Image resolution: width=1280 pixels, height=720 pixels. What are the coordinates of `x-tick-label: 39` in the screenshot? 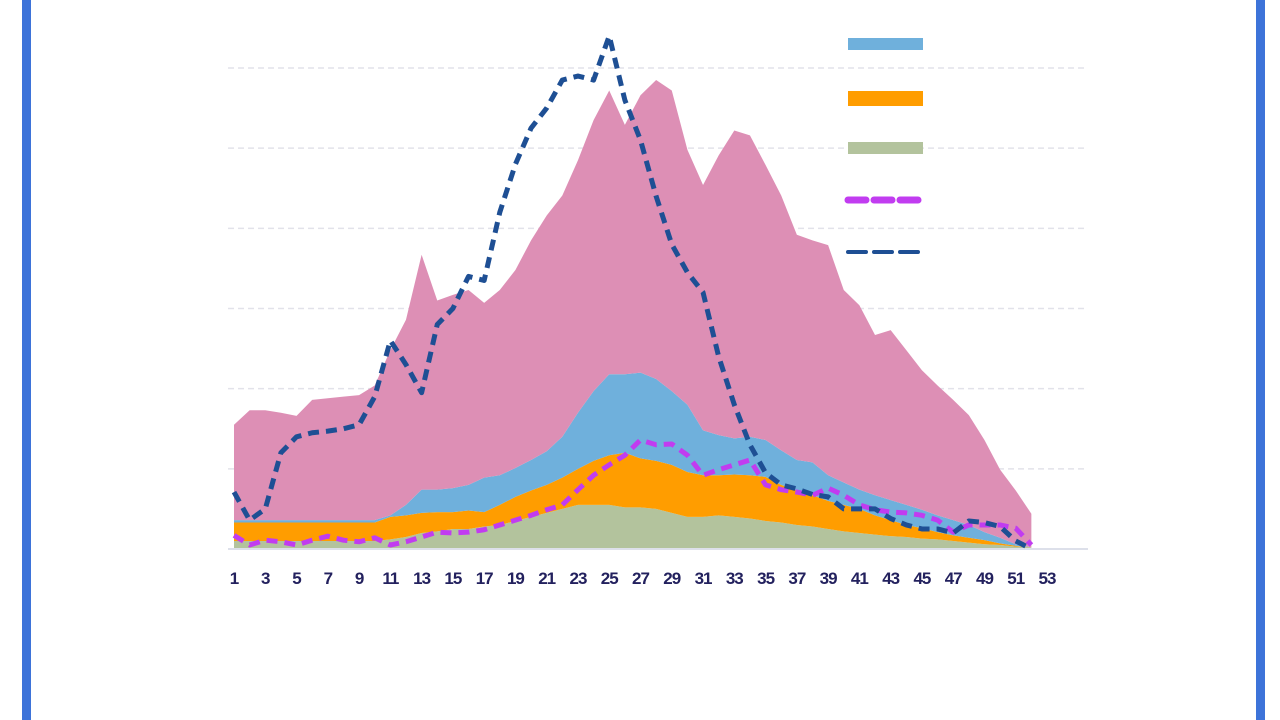 It's located at (828, 578).